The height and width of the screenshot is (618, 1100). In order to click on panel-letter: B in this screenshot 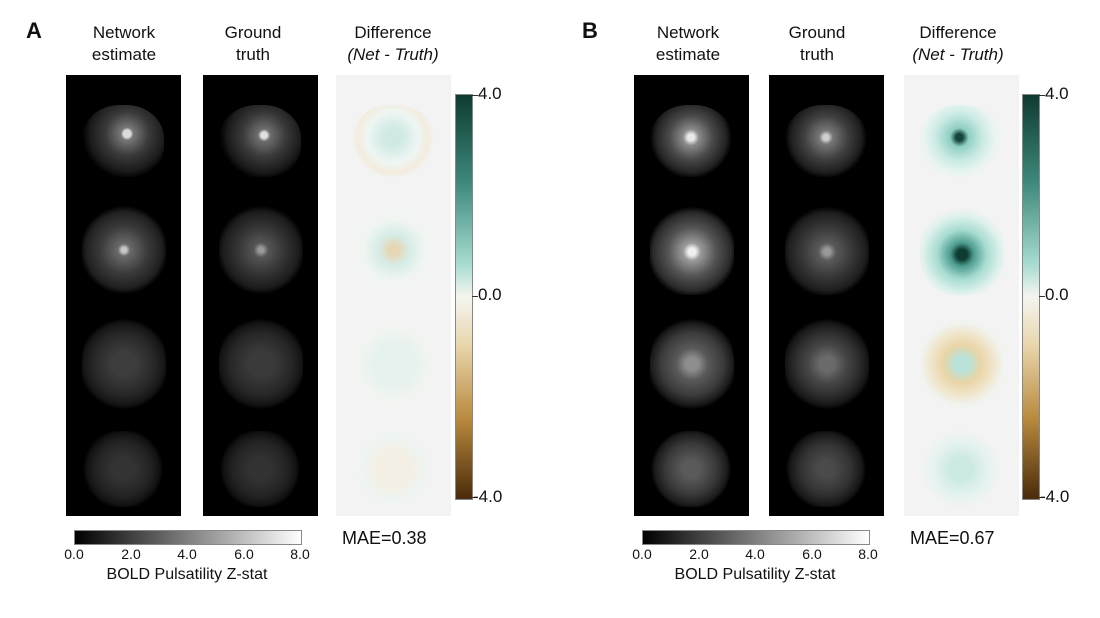, I will do `click(590, 30)`.